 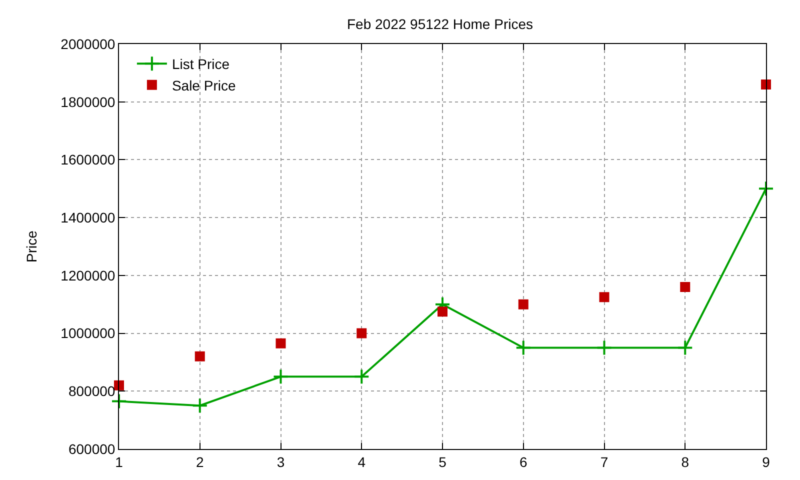 What do you see at coordinates (31, 246) in the screenshot?
I see `y-axis-title: Price` at bounding box center [31, 246].